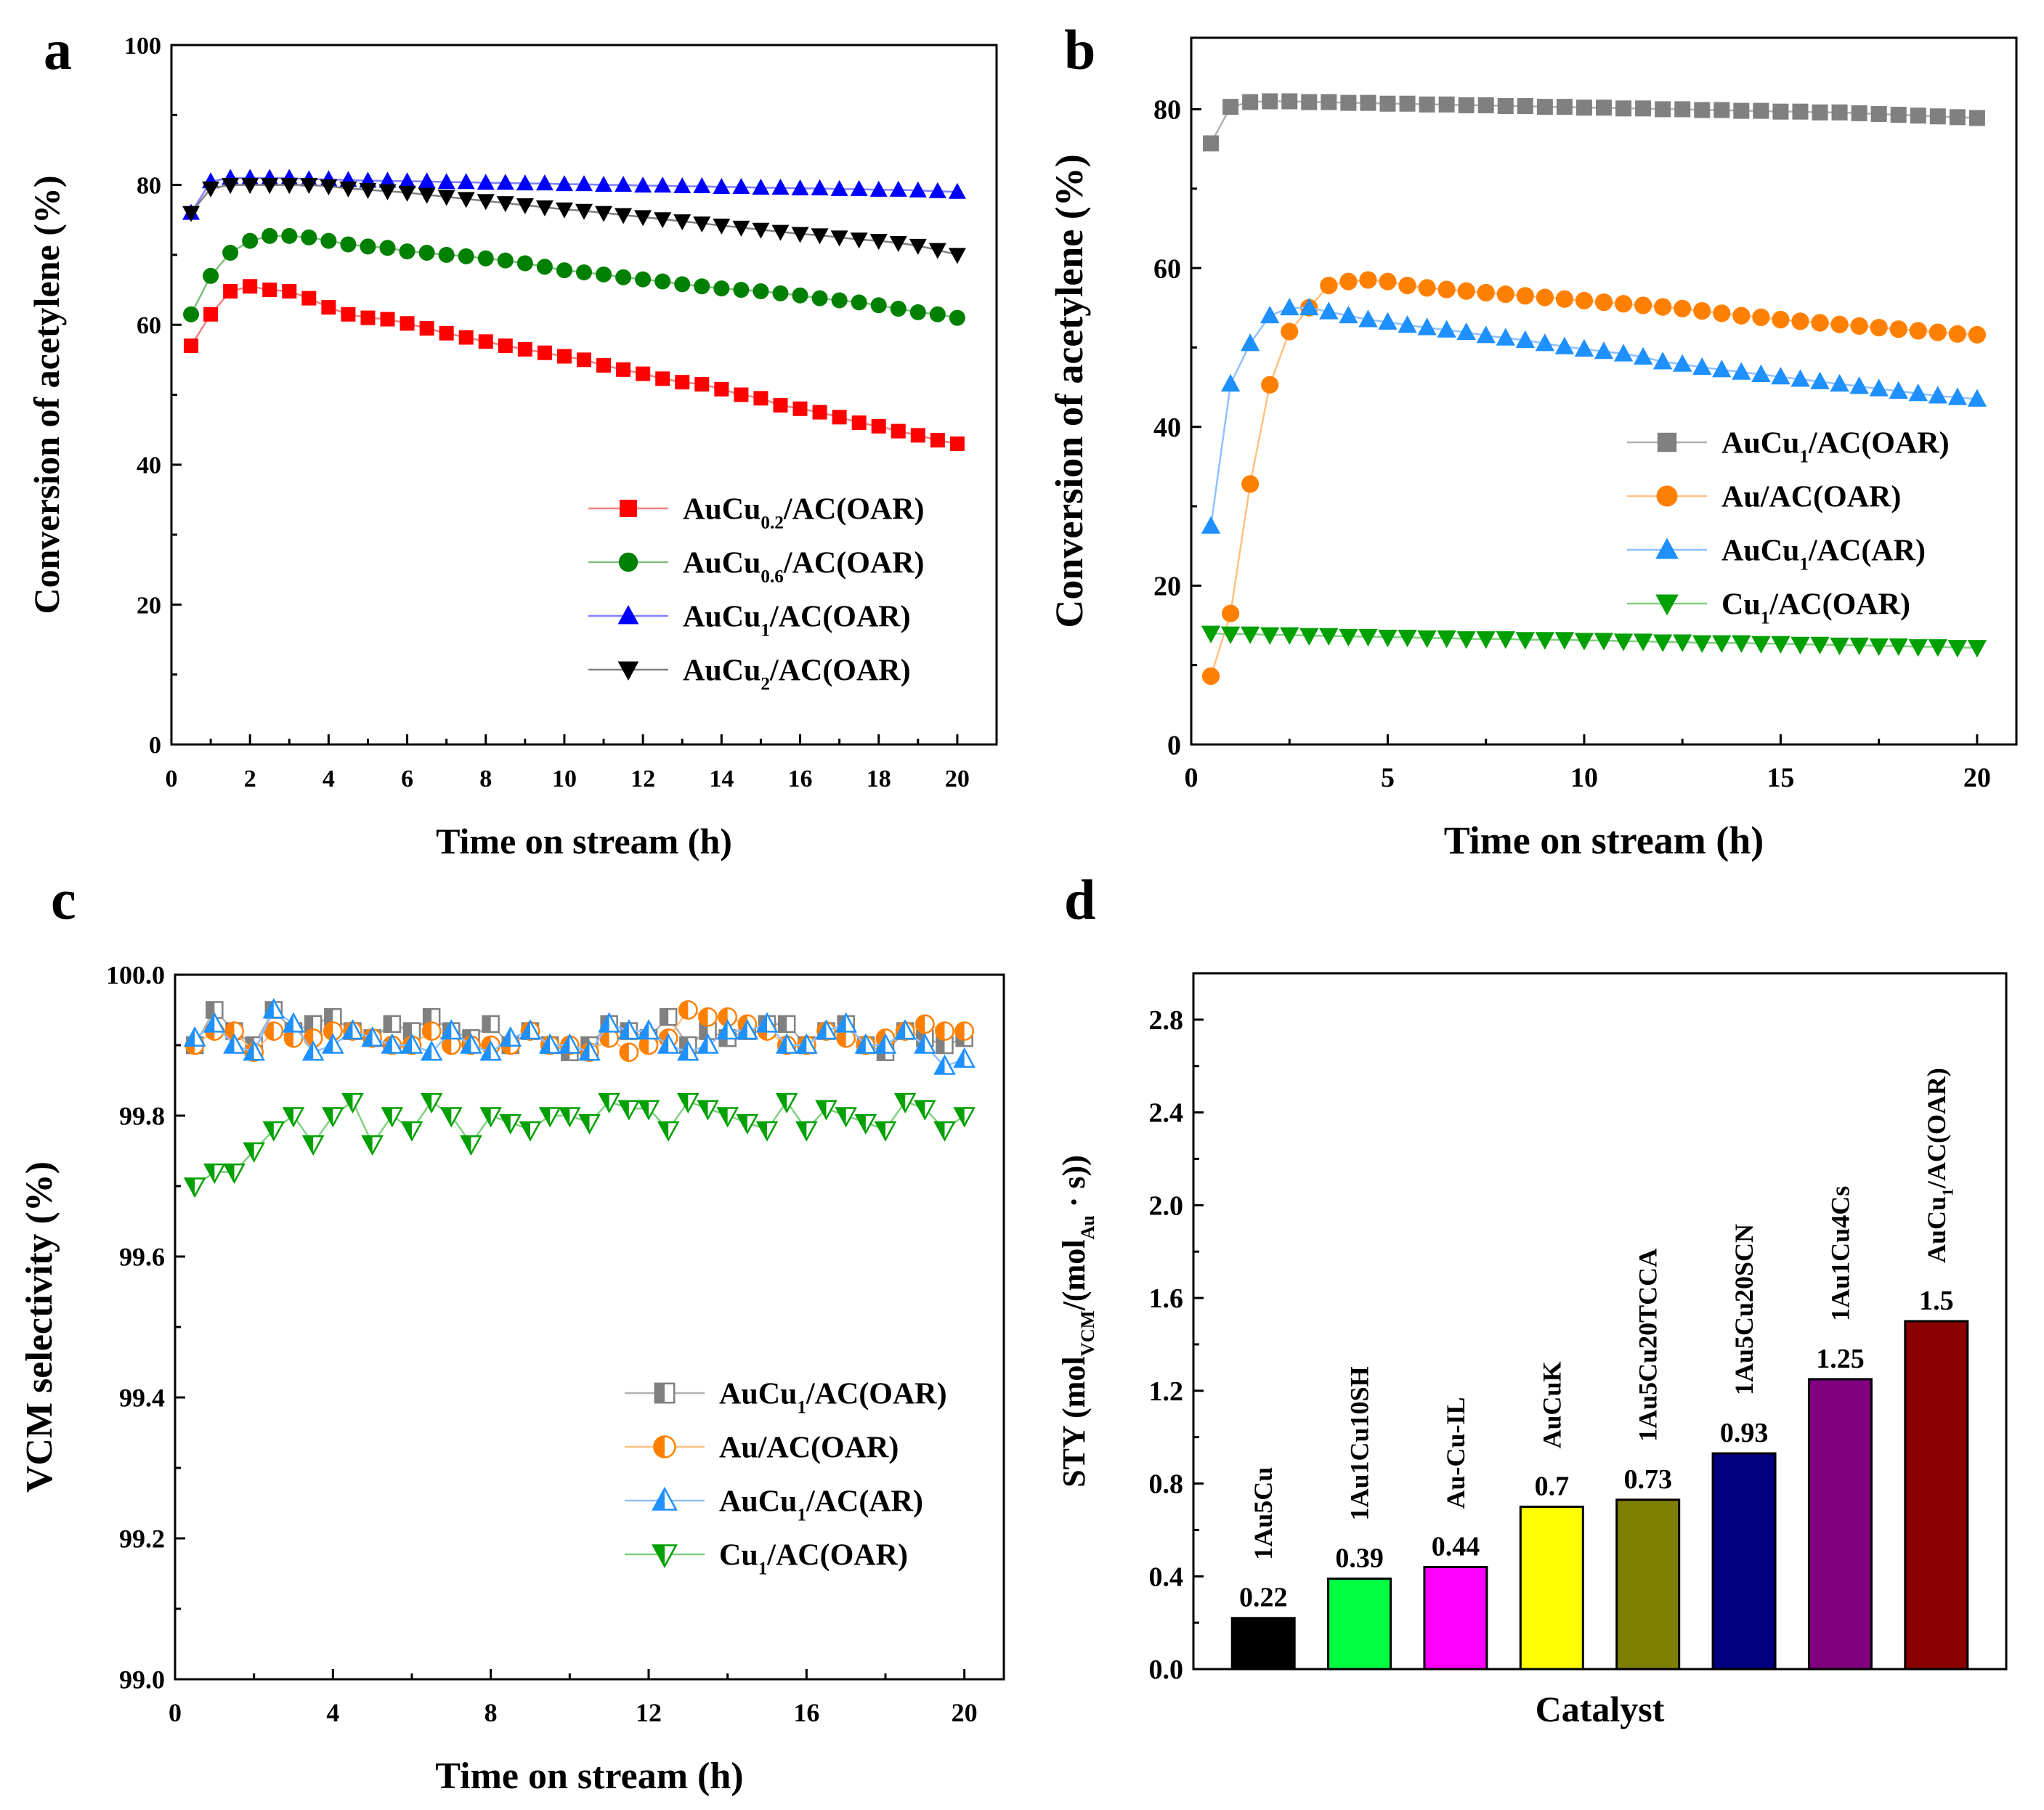 Image resolution: width=2044 pixels, height=1810 pixels. What do you see at coordinates (1166, 1113) in the screenshot?
I see `y-tick-label: 2.4` at bounding box center [1166, 1113].